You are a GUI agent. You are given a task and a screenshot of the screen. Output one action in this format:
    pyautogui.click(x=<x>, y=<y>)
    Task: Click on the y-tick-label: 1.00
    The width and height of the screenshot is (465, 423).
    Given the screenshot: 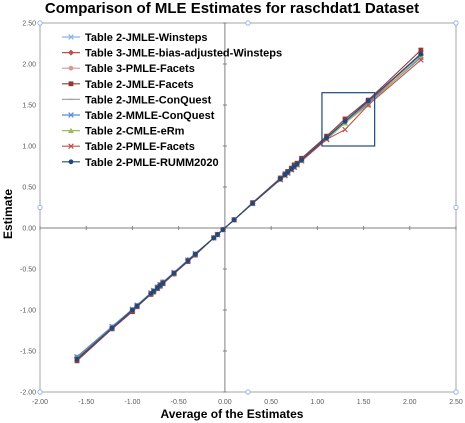 What is the action you would take?
    pyautogui.click(x=29, y=147)
    